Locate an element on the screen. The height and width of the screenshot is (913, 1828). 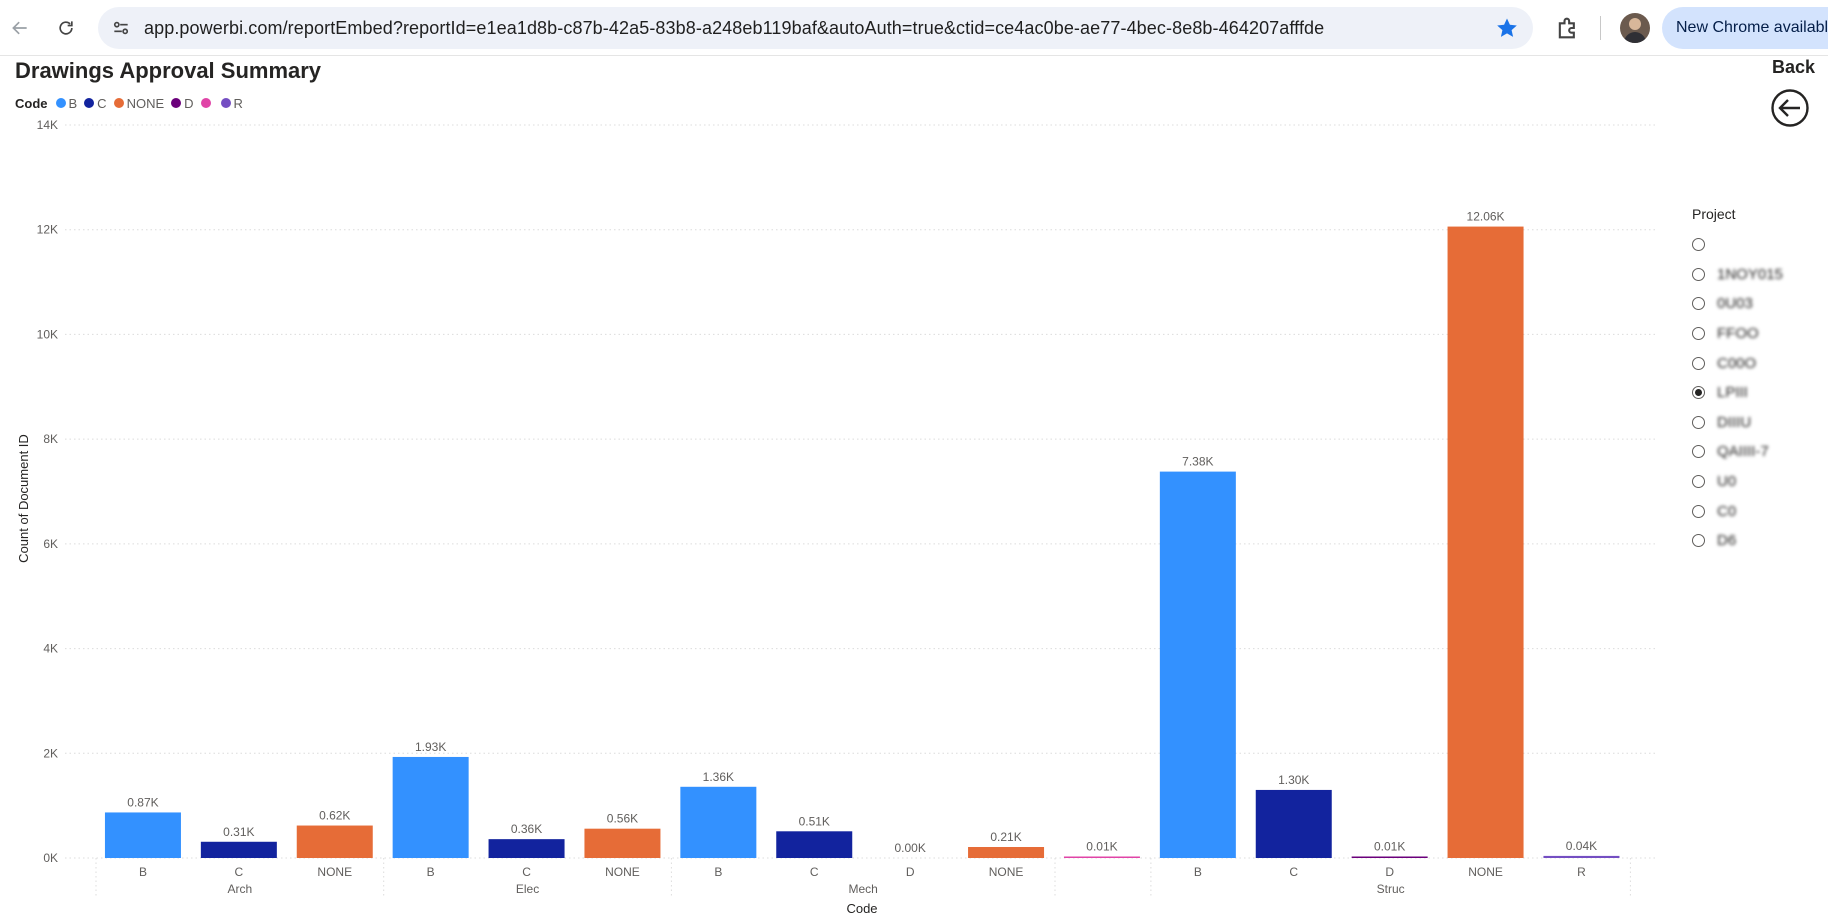
legend-item-blank is located at coordinates (207, 103).